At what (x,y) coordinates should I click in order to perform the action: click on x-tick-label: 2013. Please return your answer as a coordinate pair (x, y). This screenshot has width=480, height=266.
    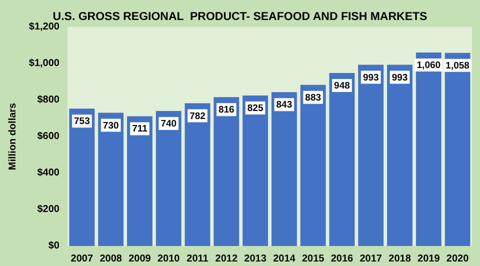
    Looking at the image, I should click on (255, 259).